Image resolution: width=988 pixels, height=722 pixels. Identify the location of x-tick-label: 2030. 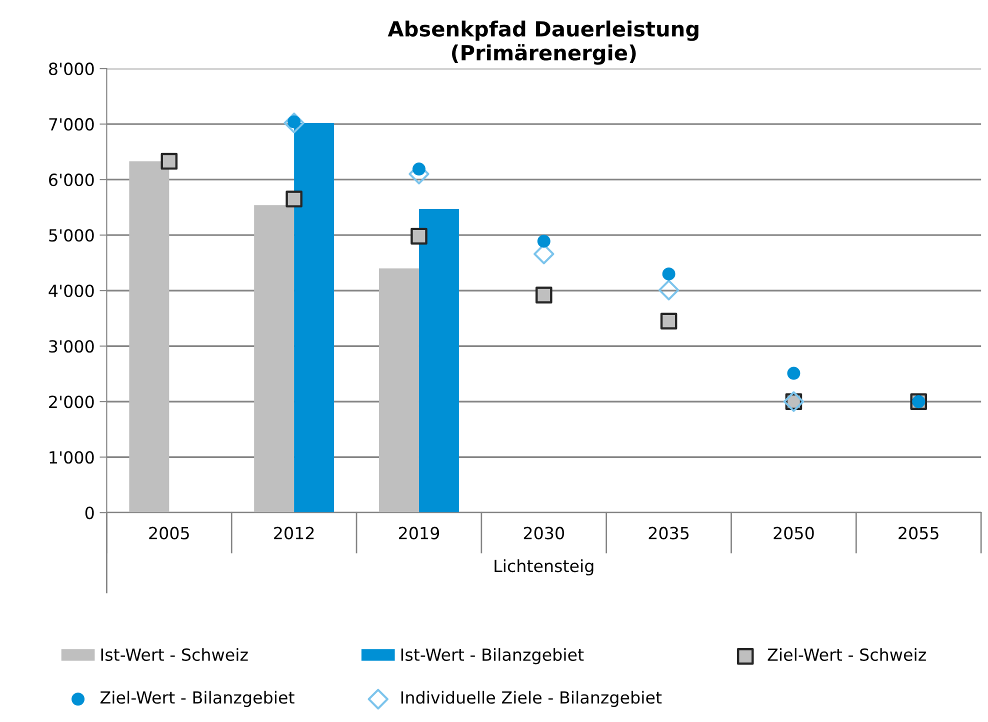
(544, 533).